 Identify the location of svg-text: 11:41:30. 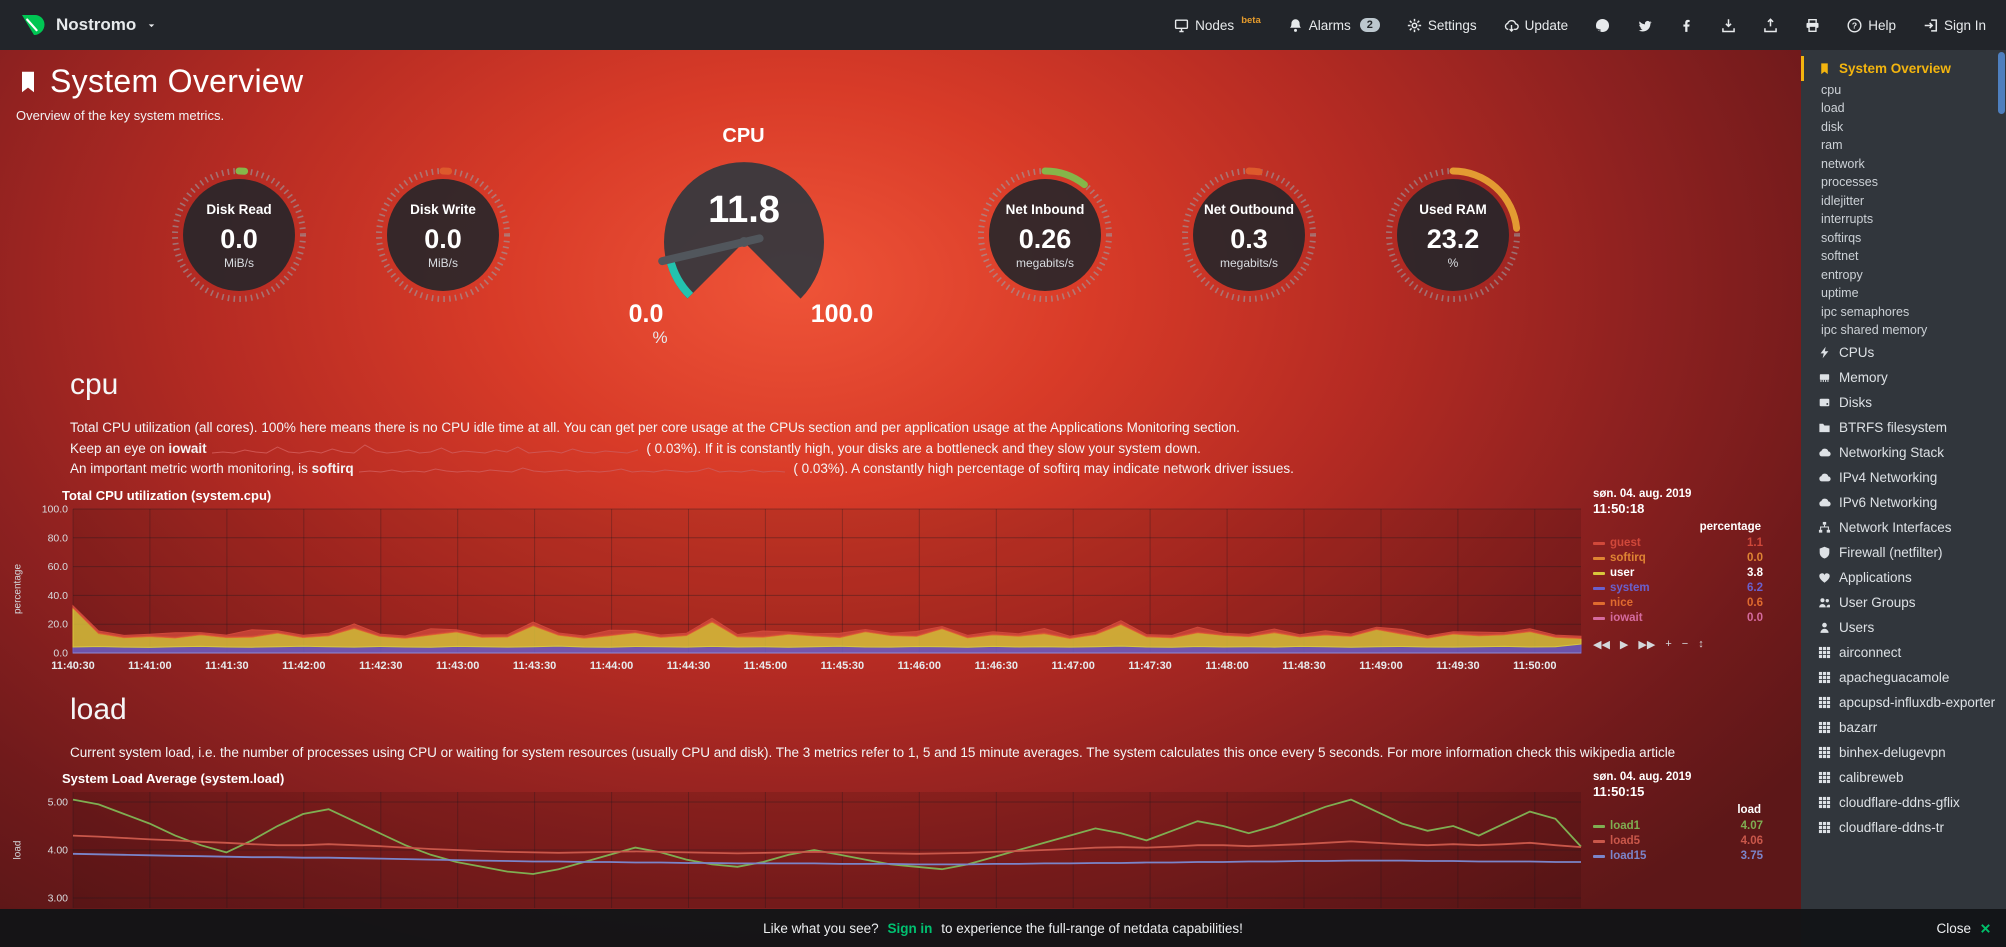
(226, 666).